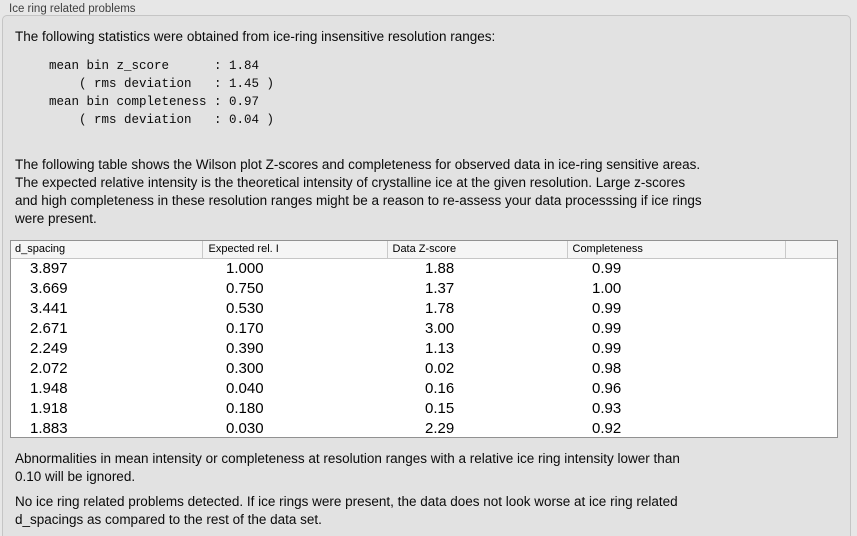  Describe the element at coordinates (676, 250) in the screenshot. I see `column-header-completeness: Completeness` at that location.